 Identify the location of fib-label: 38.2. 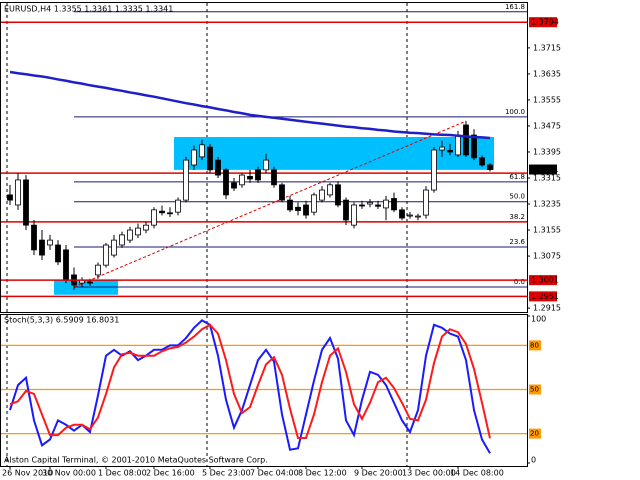
(517, 217).